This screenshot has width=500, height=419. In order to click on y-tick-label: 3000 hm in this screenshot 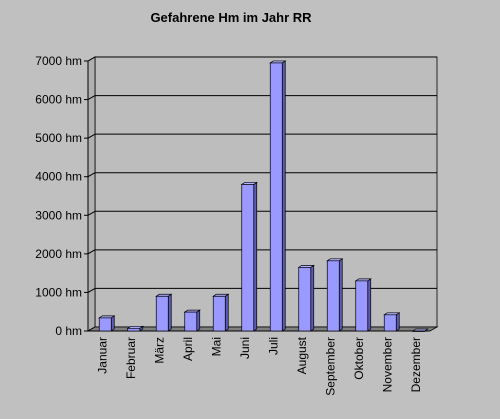, I will do `click(58, 215)`.